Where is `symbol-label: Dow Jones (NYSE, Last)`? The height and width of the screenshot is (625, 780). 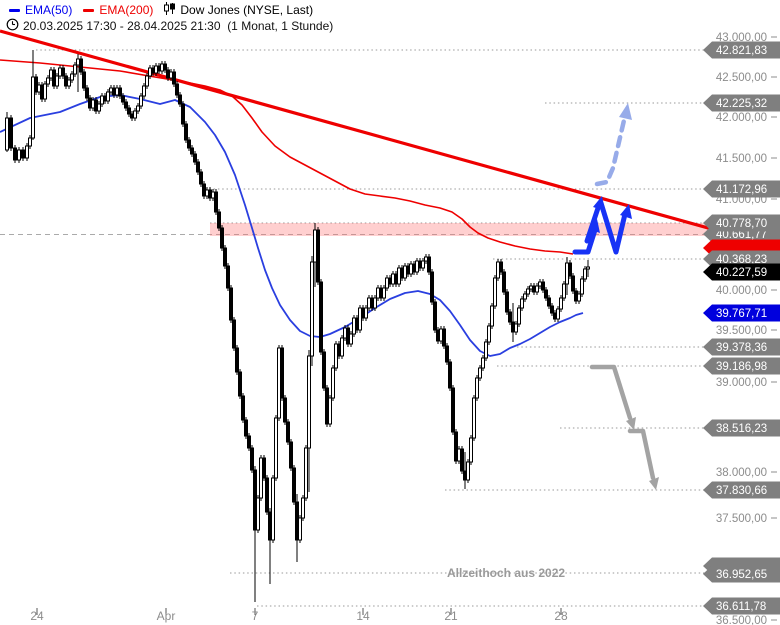 symbol-label: Dow Jones (NYSE, Last) is located at coordinates (247, 10).